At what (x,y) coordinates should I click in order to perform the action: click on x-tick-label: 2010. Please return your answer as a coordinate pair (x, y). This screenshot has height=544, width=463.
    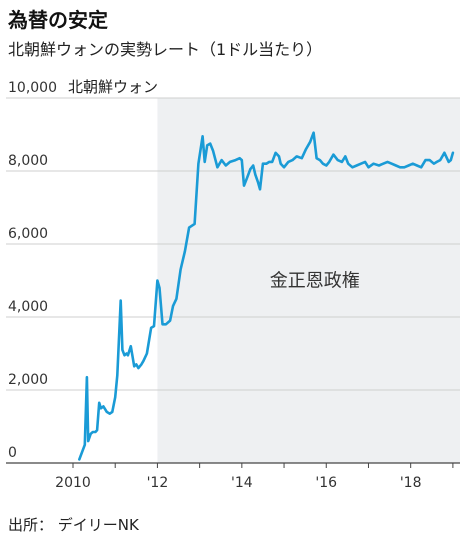
    Looking at the image, I should click on (73, 483).